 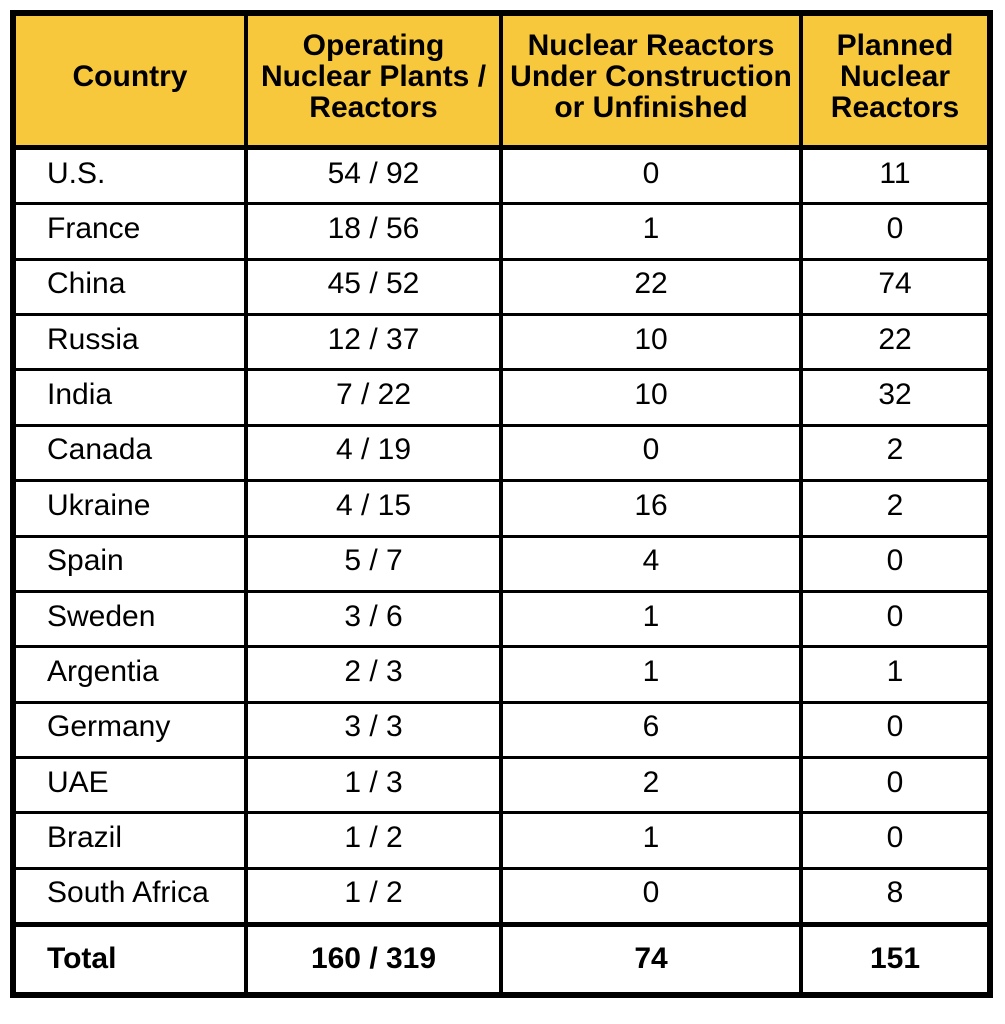 What do you see at coordinates (895, 397) in the screenshot?
I see `planned-value: 32` at bounding box center [895, 397].